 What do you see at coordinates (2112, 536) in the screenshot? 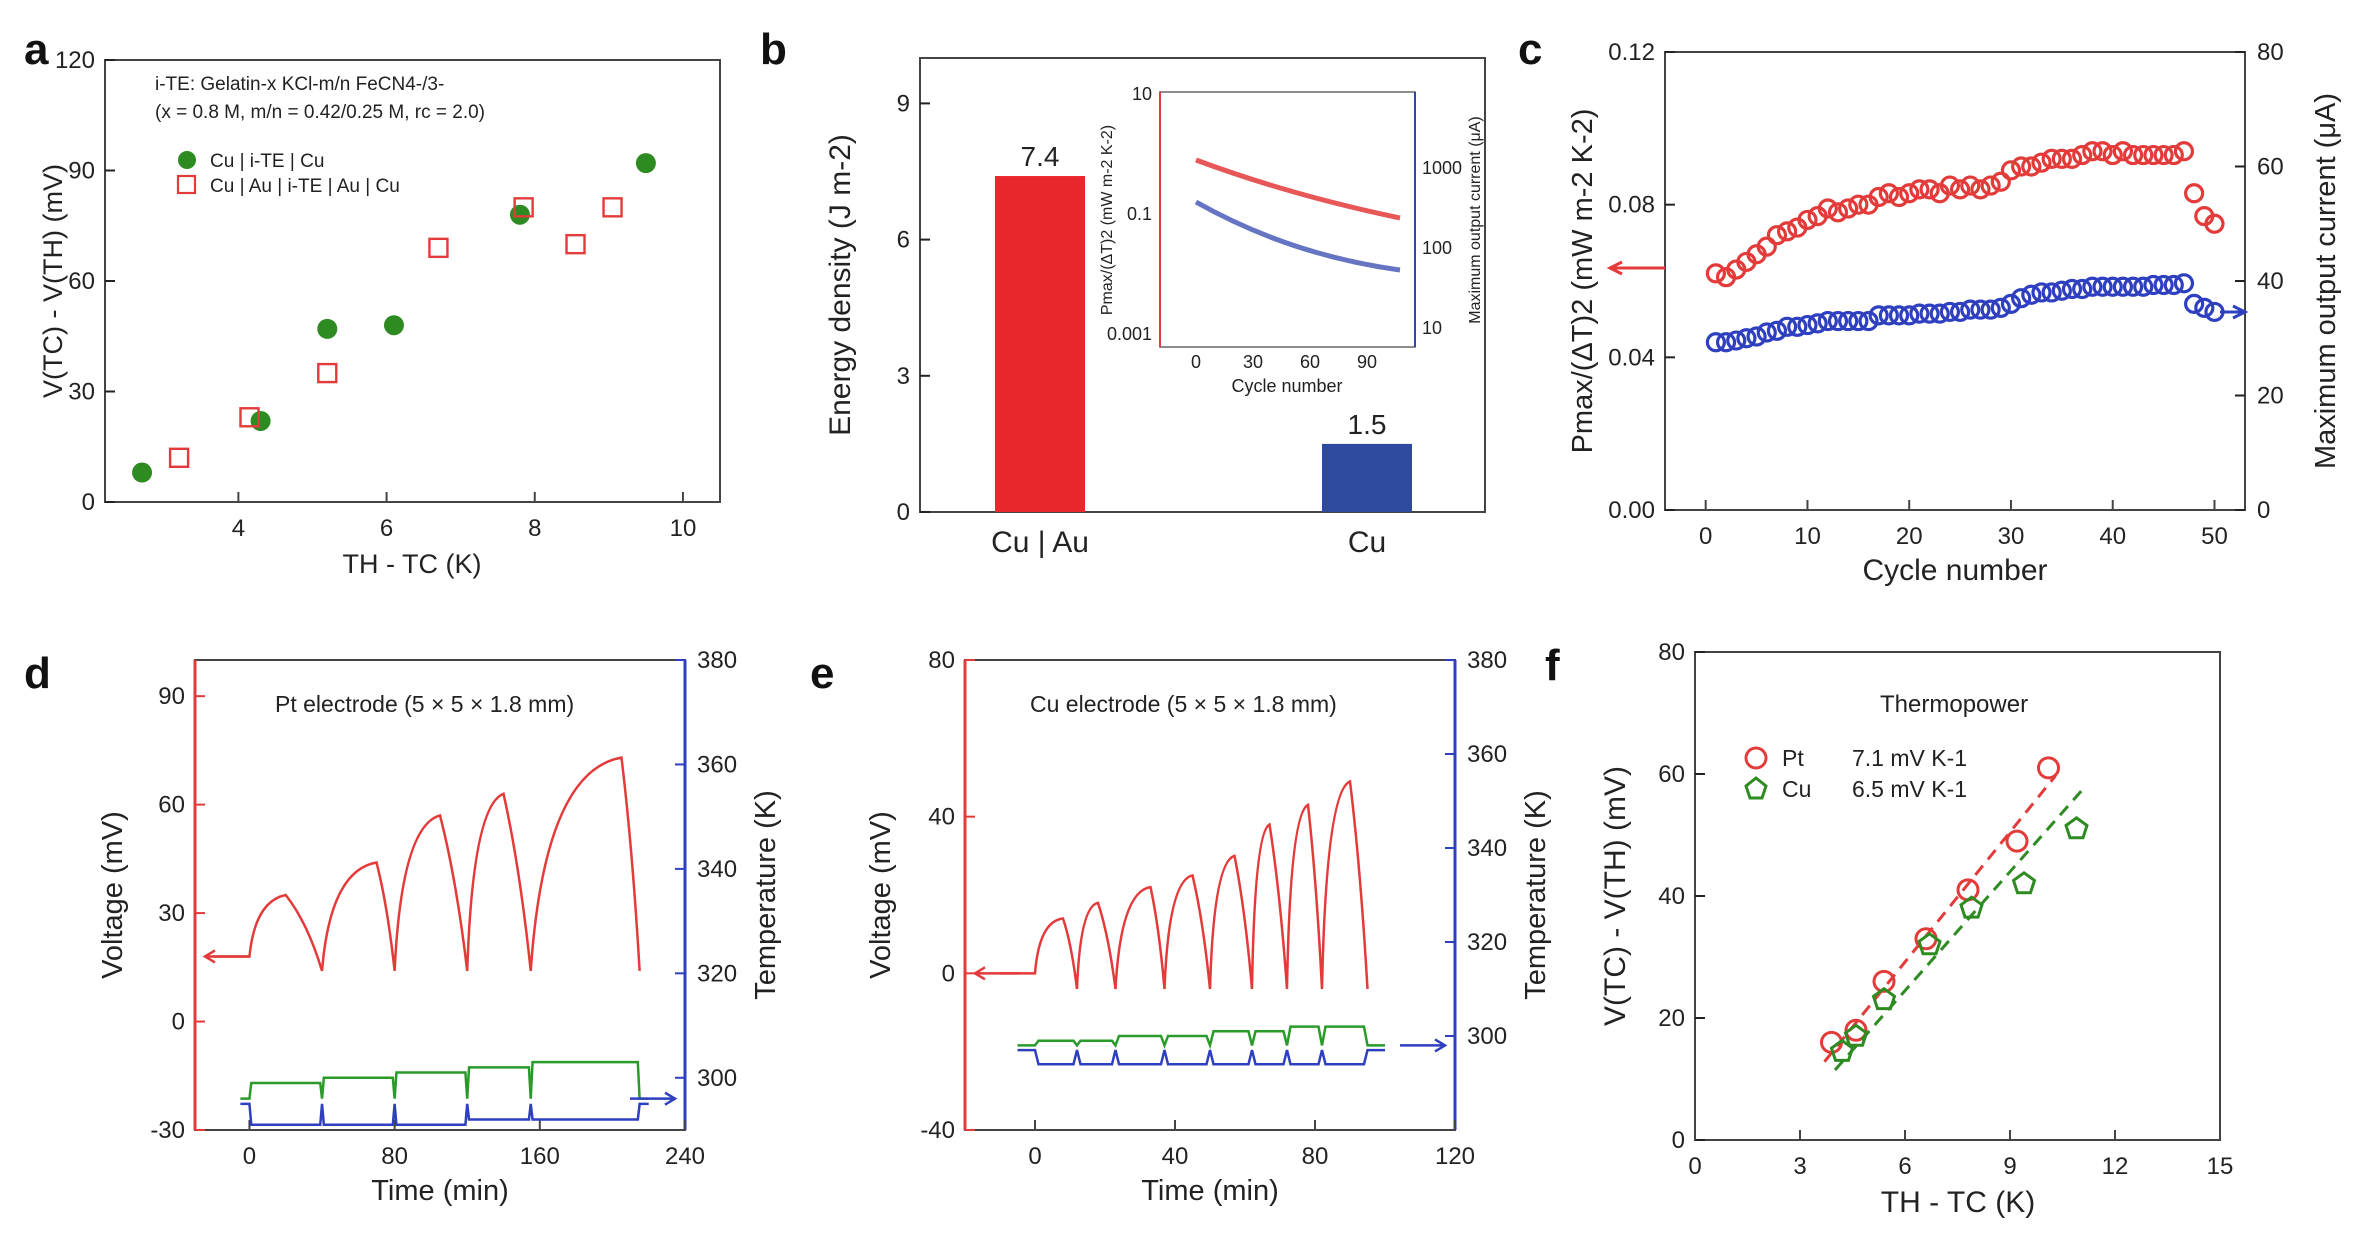
I see `panel-c-x-tick-label-5: 40` at bounding box center [2112, 536].